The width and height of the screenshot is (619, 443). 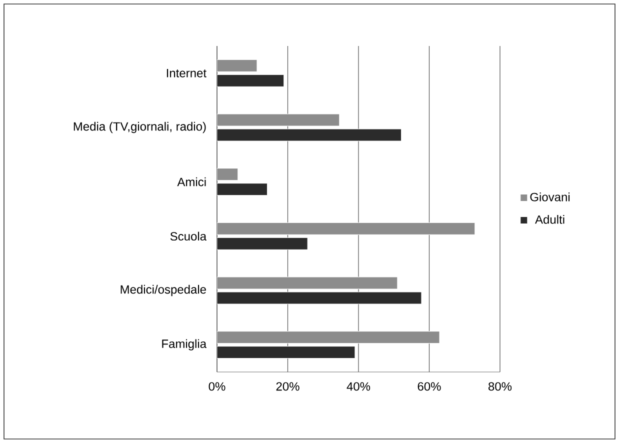 What do you see at coordinates (288, 386) in the screenshot?
I see `x-tick-label: 20%` at bounding box center [288, 386].